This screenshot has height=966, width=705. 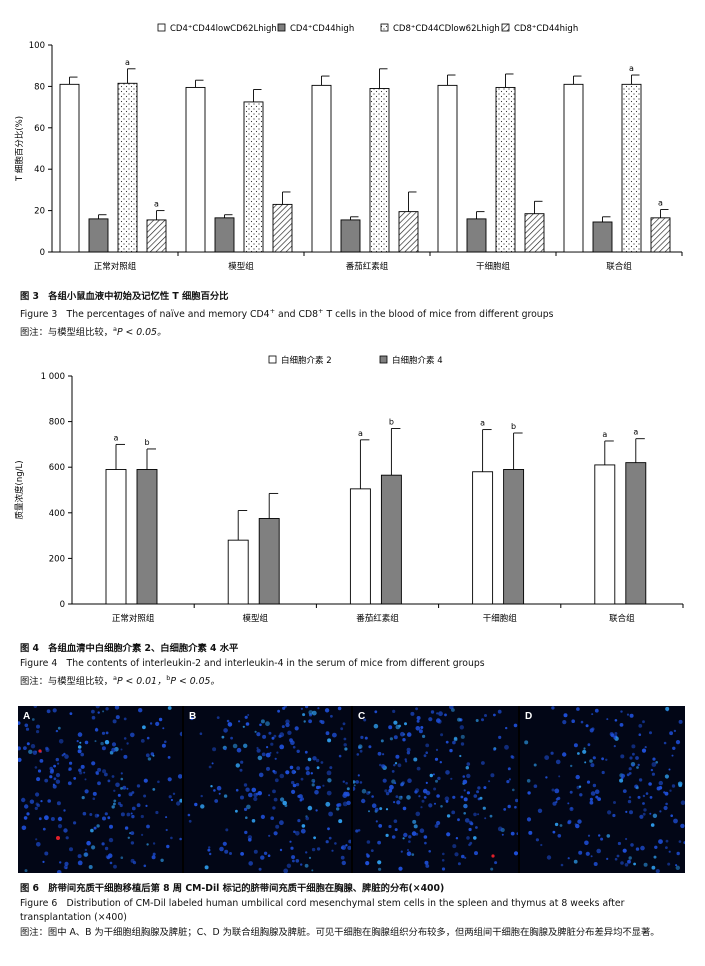 What do you see at coordinates (505, 27) in the screenshot?
I see `legend-swatch-icon` at bounding box center [505, 27].